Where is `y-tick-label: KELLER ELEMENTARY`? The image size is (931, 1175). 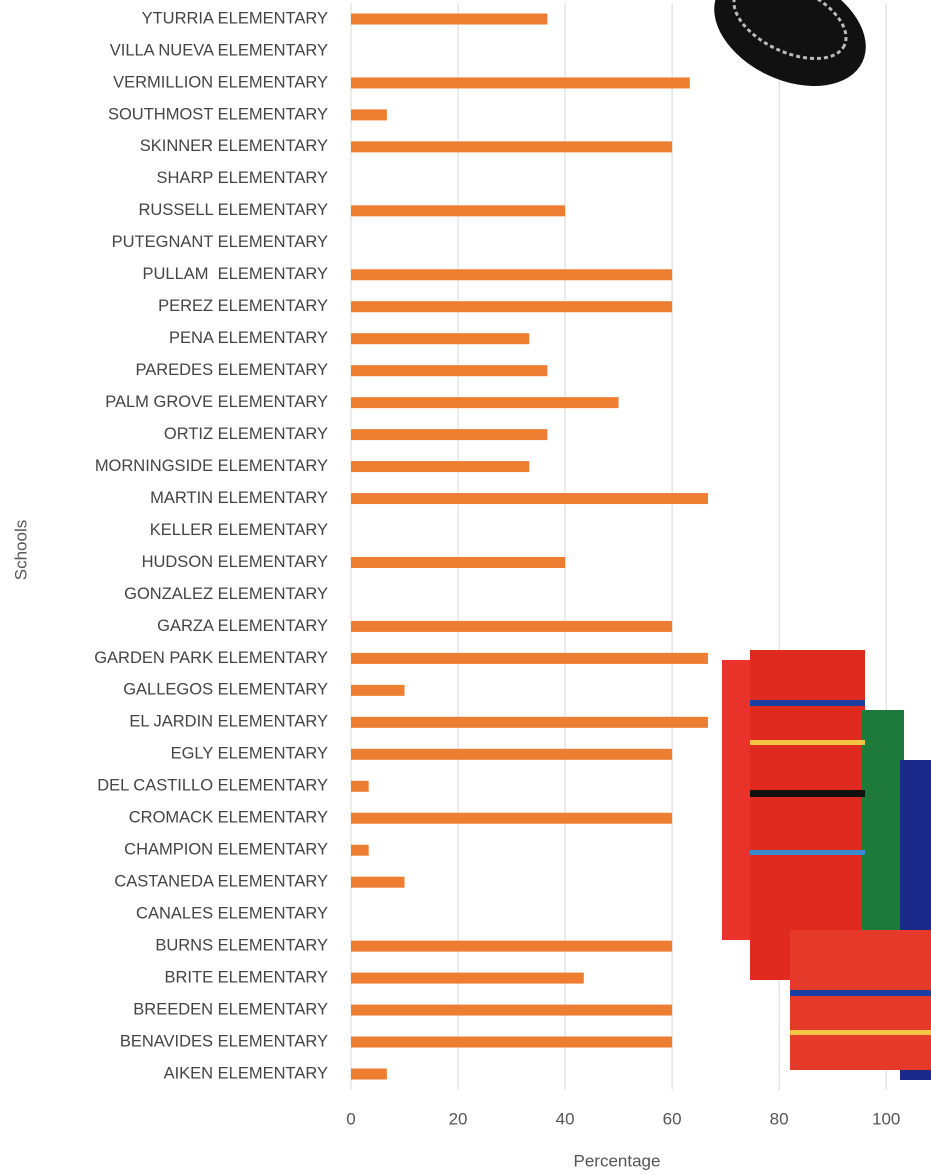
y-tick-label: KELLER ELEMENTARY is located at coordinates (239, 530).